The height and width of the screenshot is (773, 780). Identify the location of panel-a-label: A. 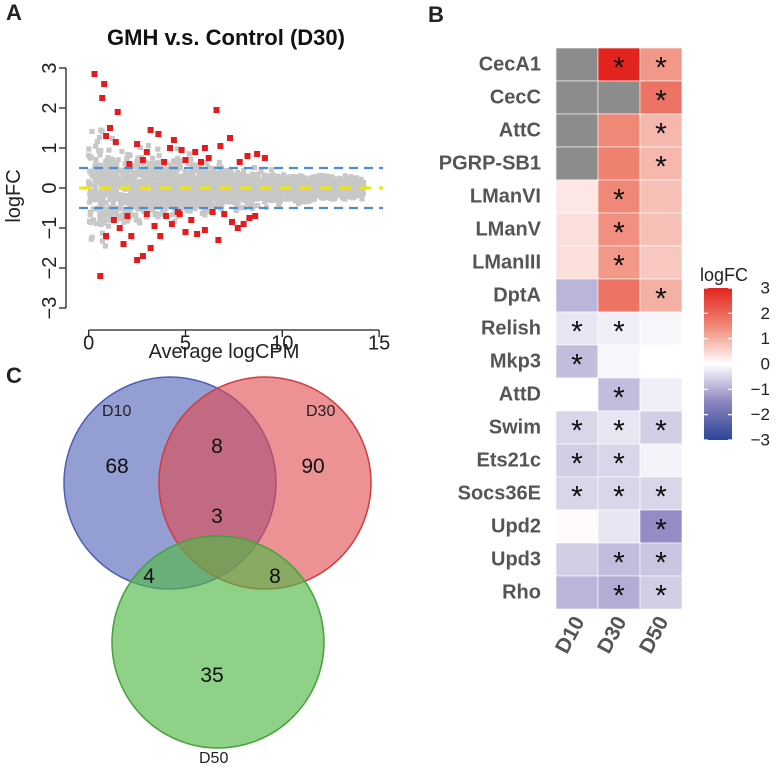
(14, 12).